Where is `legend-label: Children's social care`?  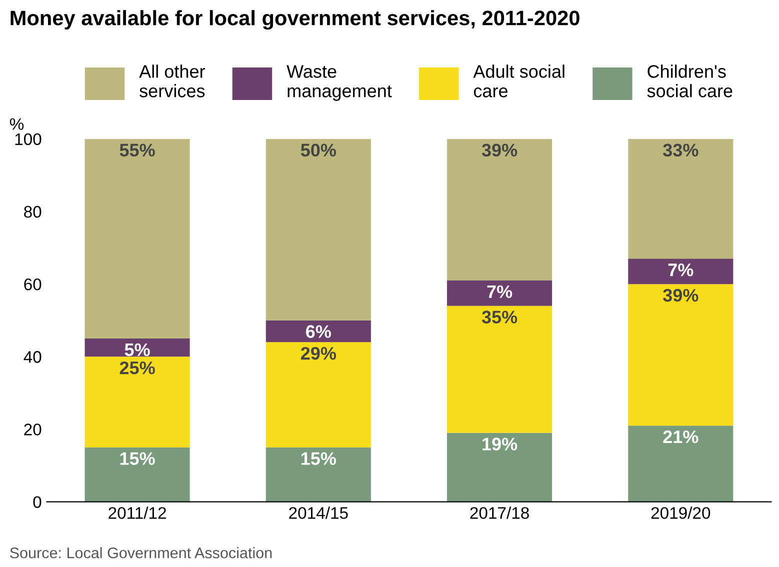
legend-label: Children's social care is located at coordinates (689, 81).